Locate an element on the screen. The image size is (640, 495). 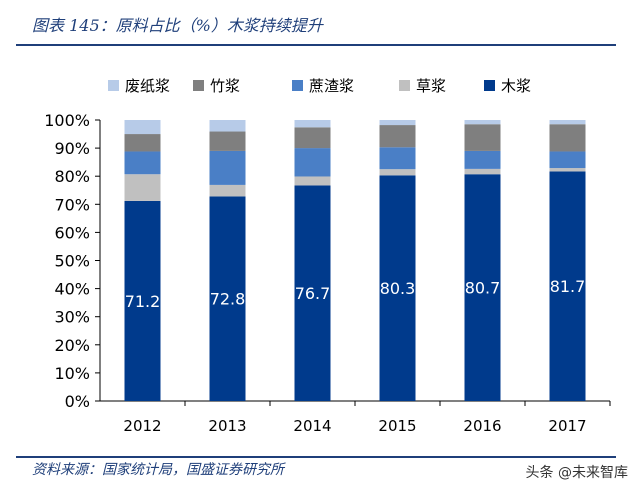
watermark: 头条 @未来智库 is located at coordinates (576, 473).